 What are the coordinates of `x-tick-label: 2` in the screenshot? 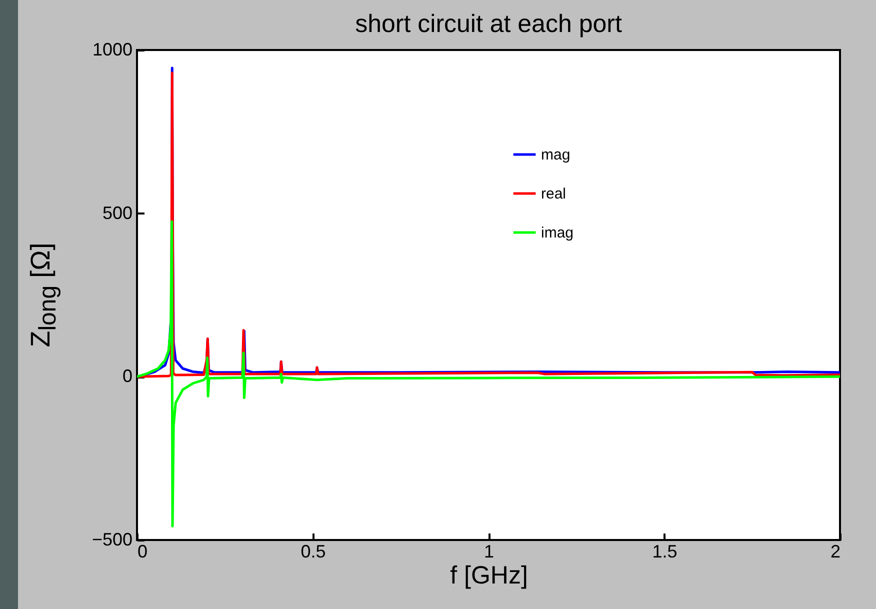 It's located at (835, 552).